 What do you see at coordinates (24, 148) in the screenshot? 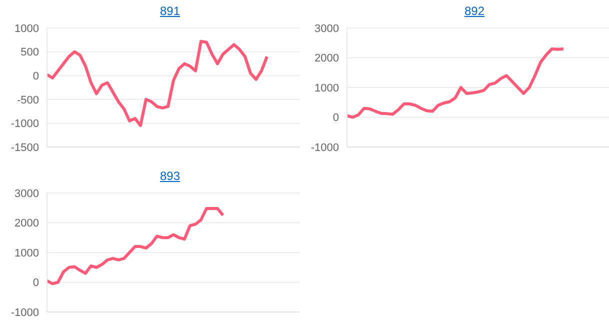
I see `y-tick-label: -1500` at bounding box center [24, 148].